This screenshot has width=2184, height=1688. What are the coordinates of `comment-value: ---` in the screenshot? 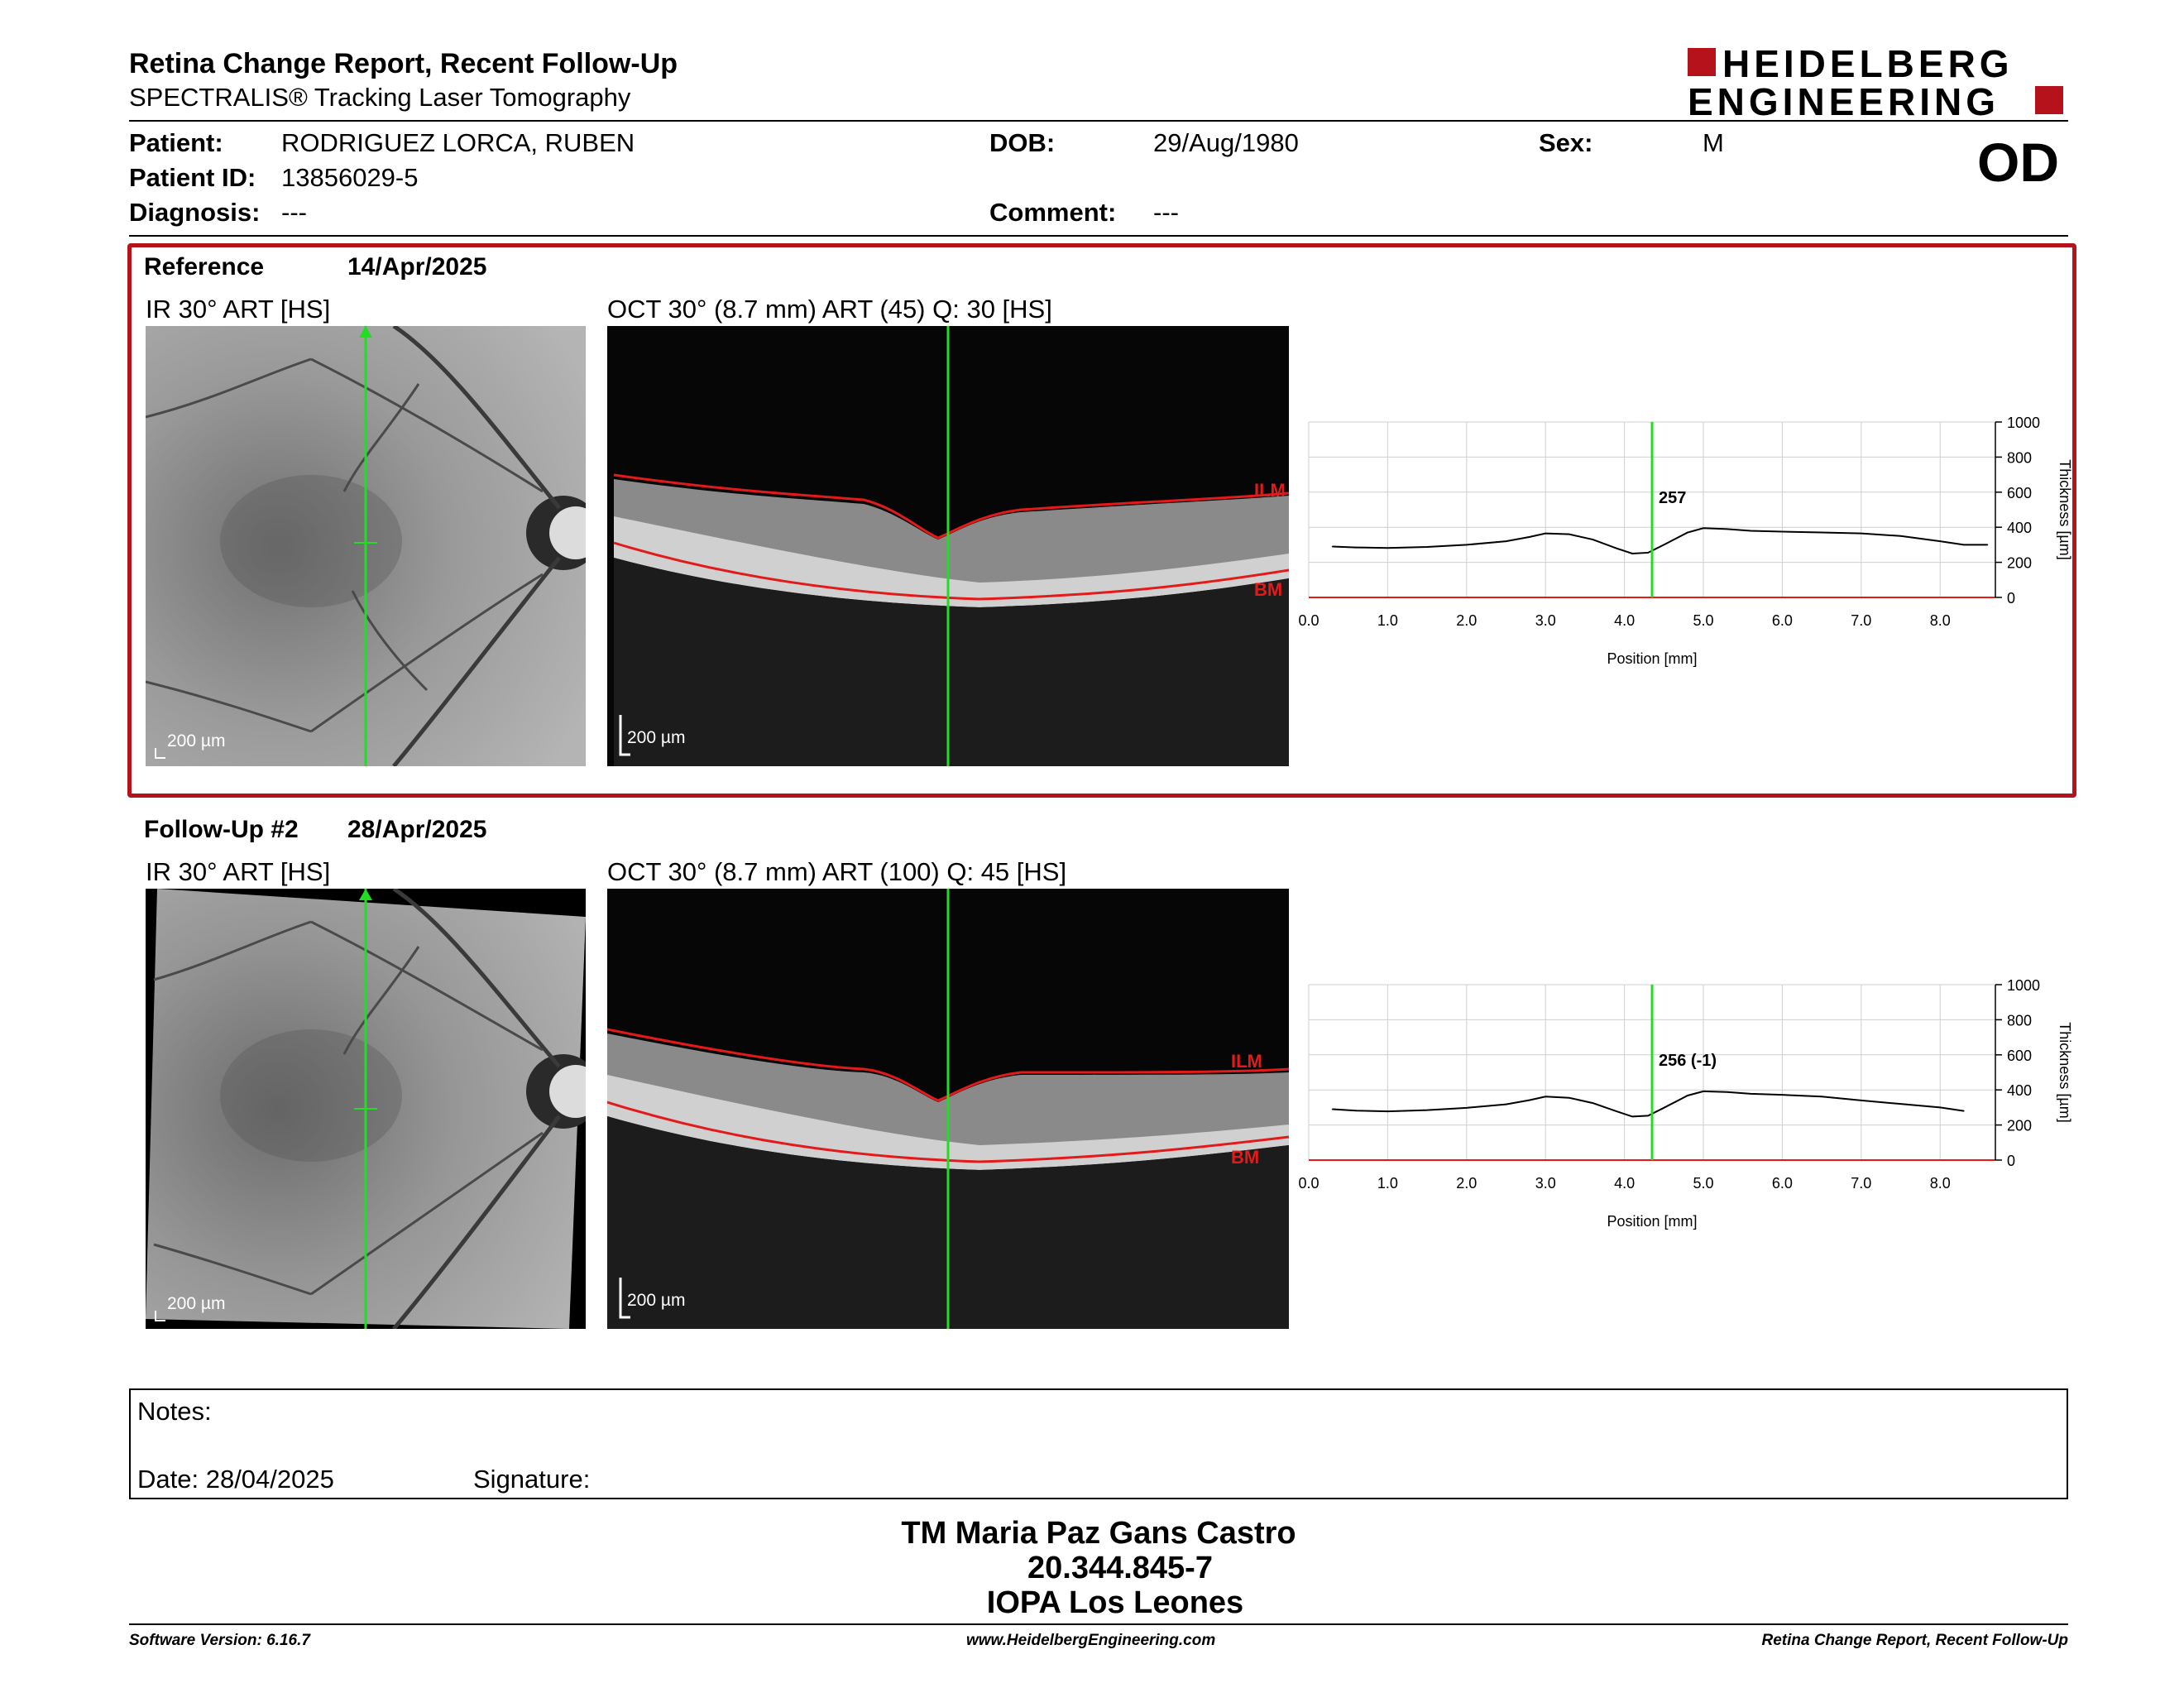 It's located at (1166, 212).